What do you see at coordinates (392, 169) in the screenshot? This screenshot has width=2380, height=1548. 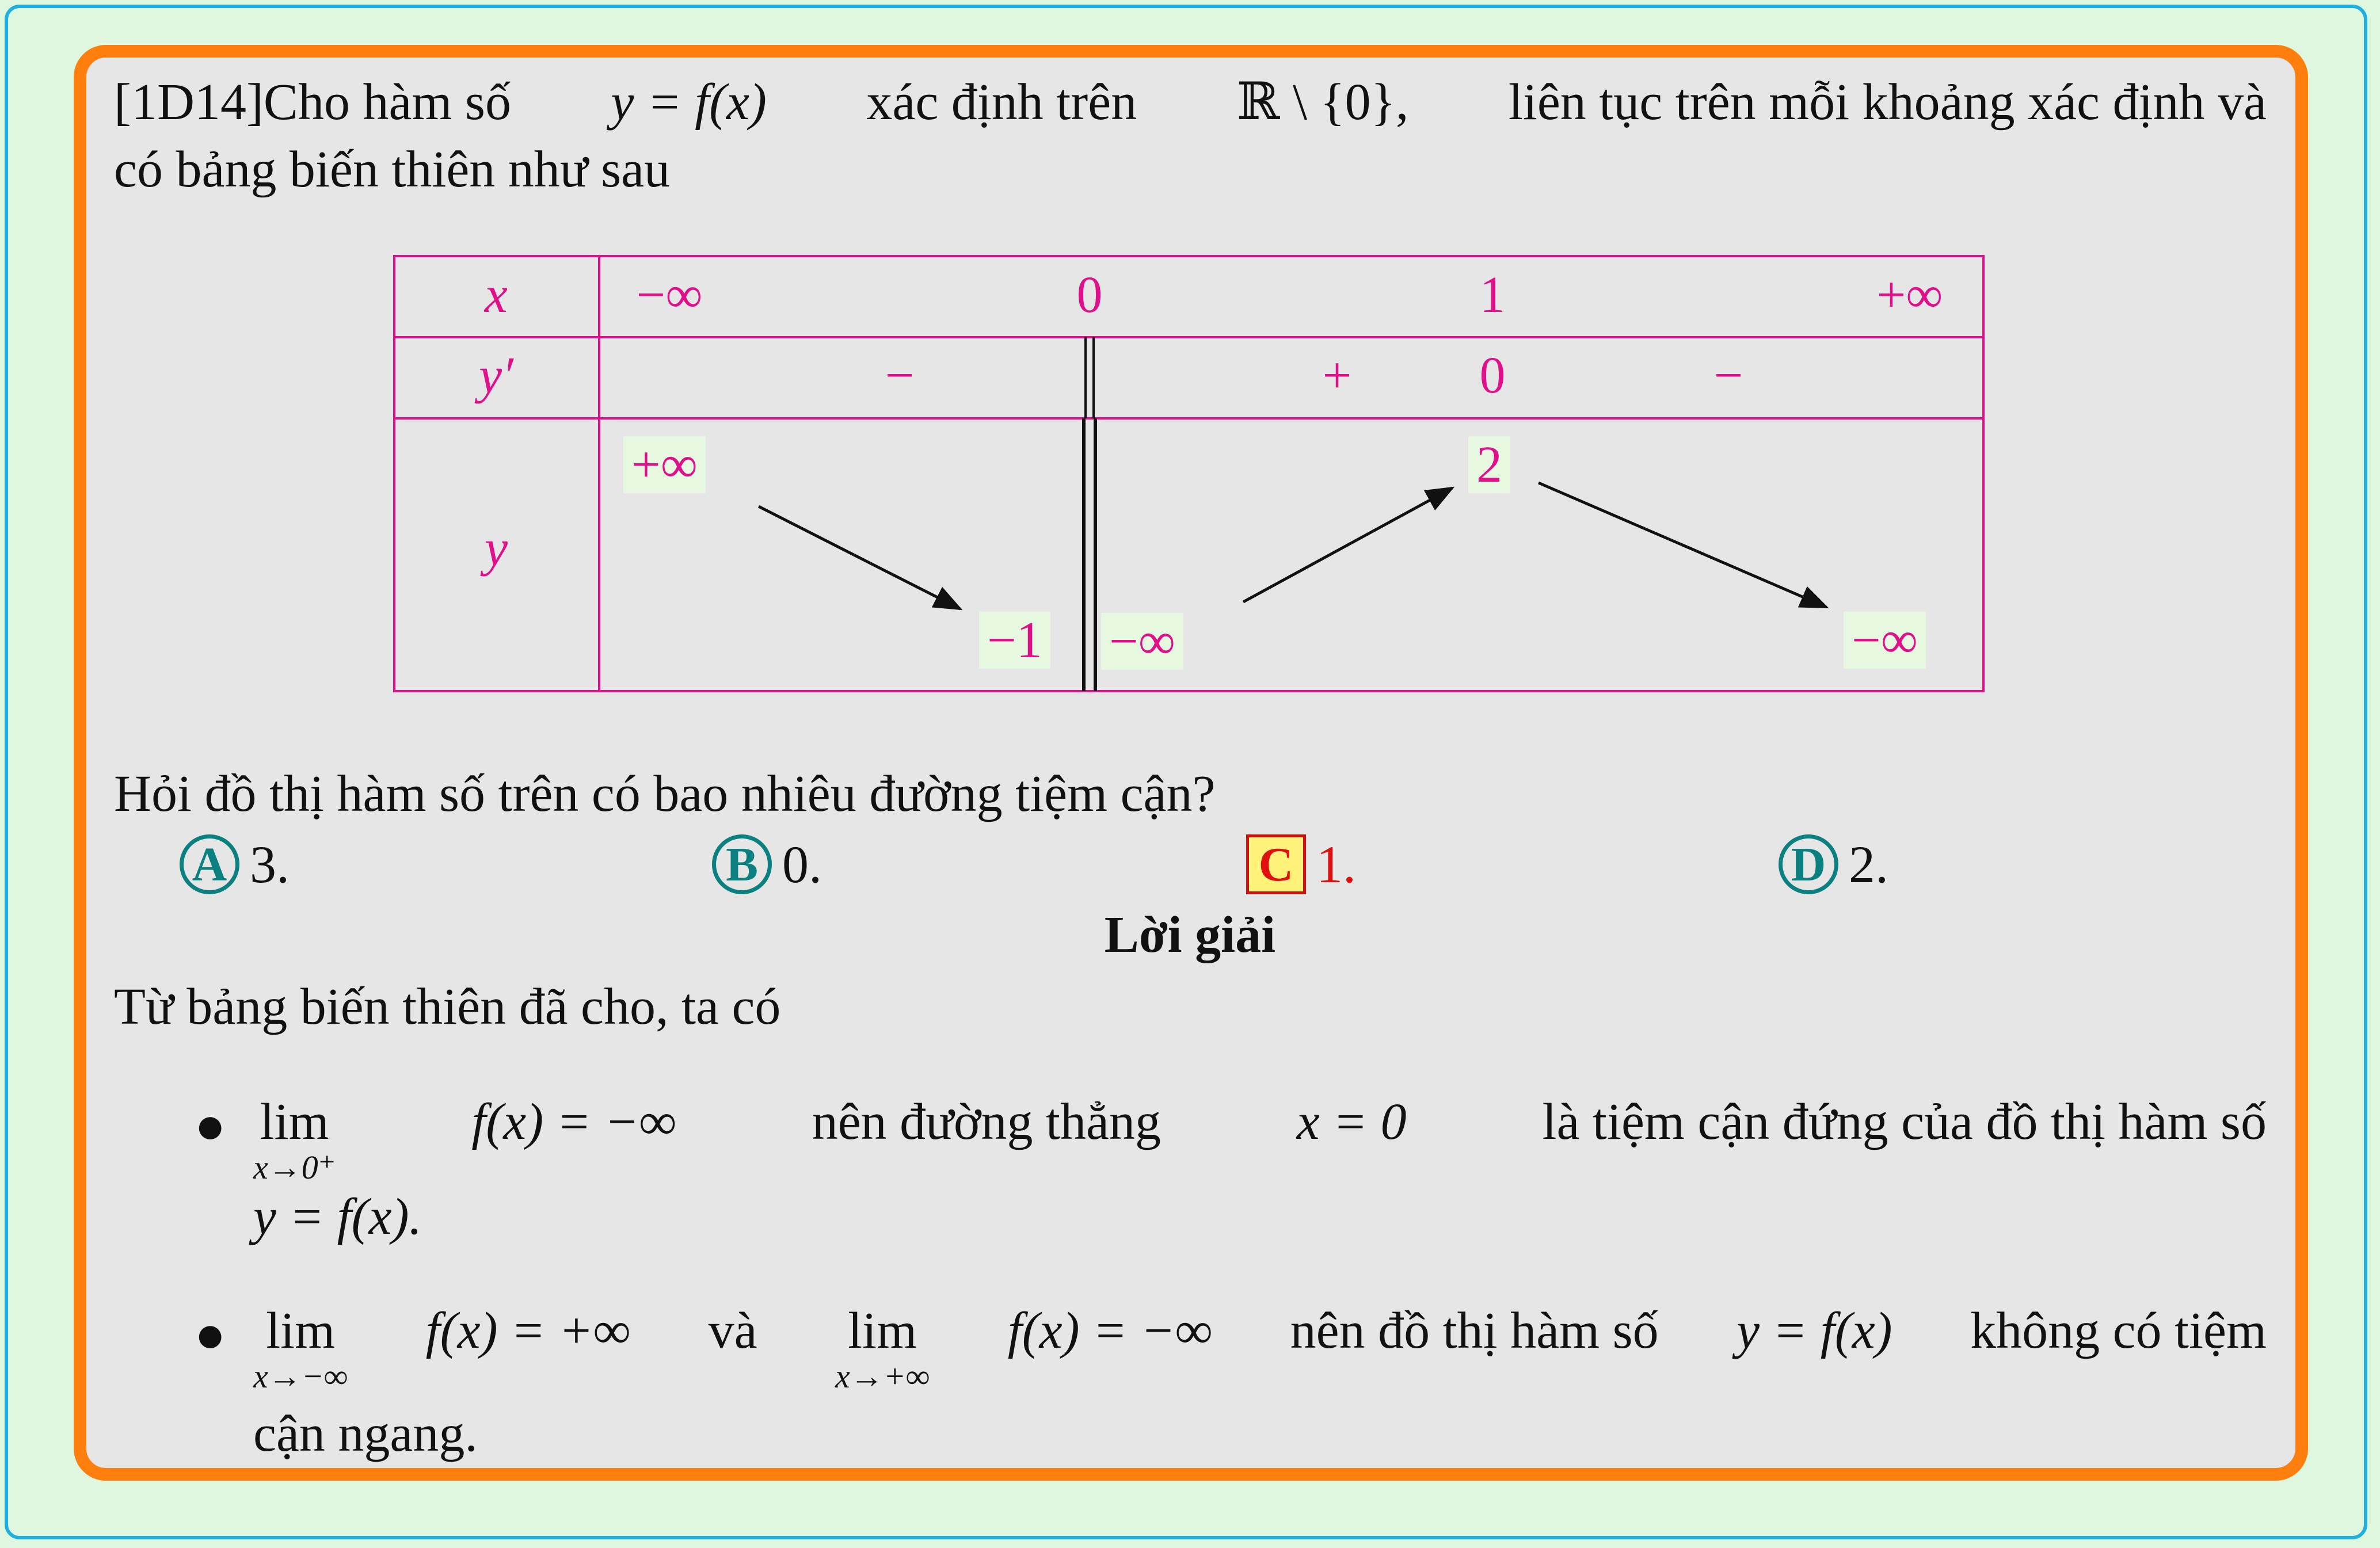 I see `problem-line-2: có bảng biến thiên như sau` at bounding box center [392, 169].